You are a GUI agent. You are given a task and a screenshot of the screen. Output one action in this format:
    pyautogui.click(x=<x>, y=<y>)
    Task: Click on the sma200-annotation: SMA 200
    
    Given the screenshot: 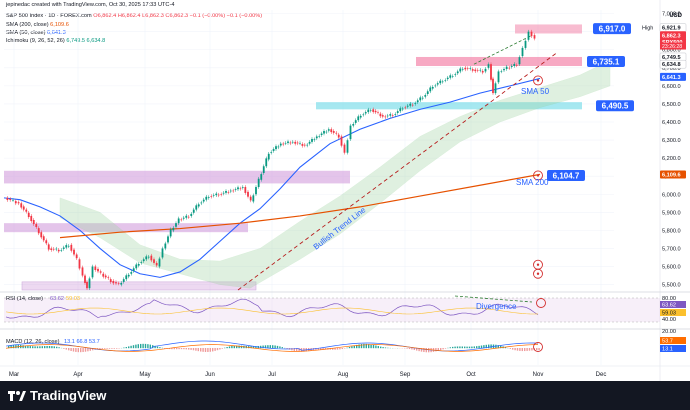 What is the action you would take?
    pyautogui.click(x=532, y=182)
    